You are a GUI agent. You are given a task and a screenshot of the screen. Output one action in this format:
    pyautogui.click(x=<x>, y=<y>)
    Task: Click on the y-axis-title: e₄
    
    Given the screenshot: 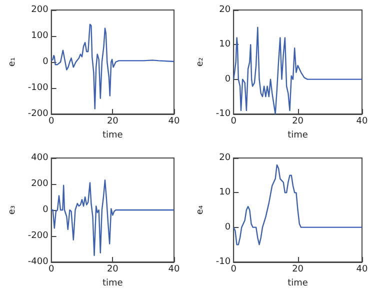 What is the action you would take?
    pyautogui.click(x=201, y=210)
    